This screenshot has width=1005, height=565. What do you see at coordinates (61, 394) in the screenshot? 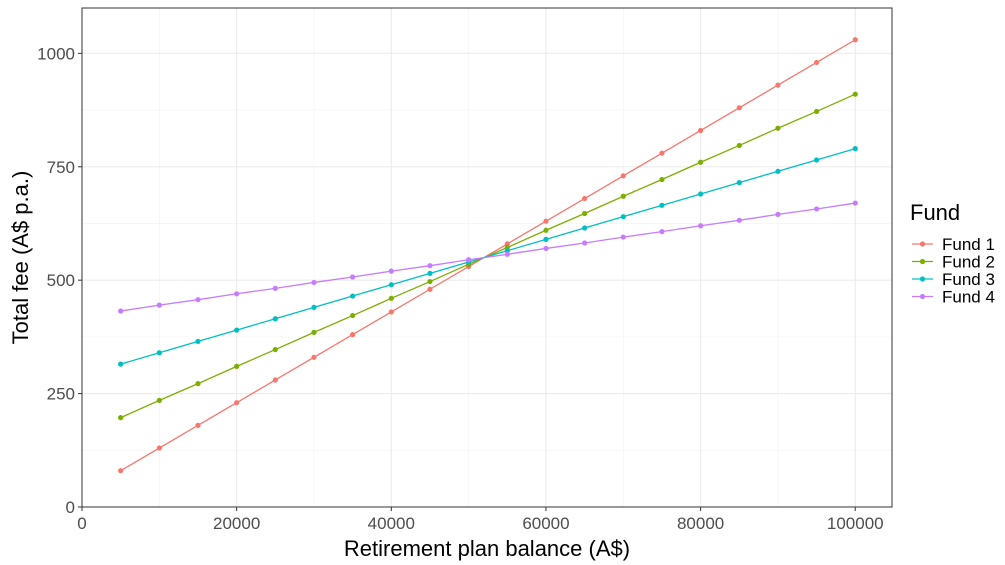
I see `y-tick-label: 250` at bounding box center [61, 394].